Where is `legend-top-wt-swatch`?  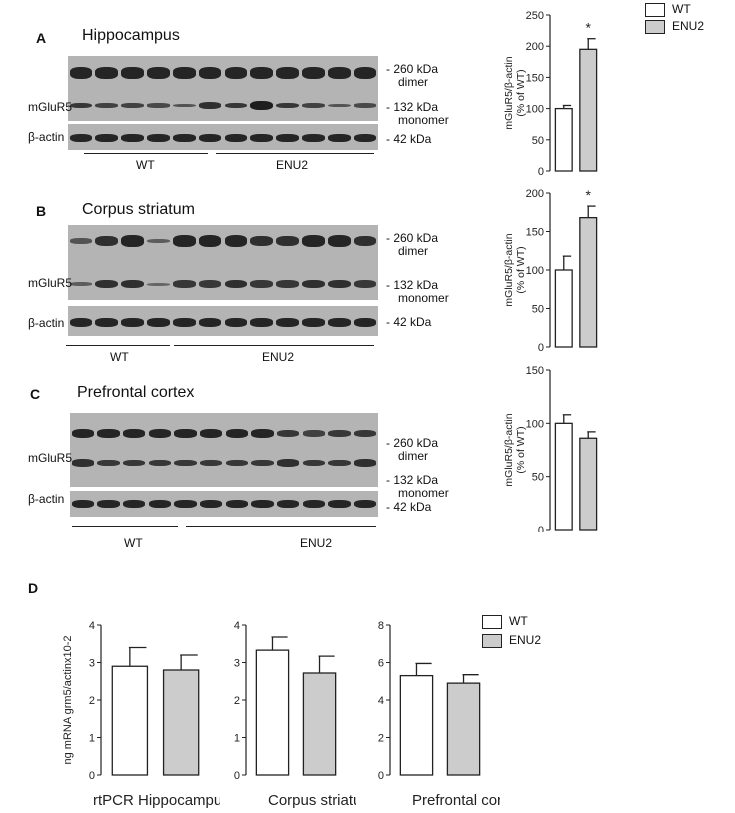 legend-top-wt-swatch is located at coordinates (655, 10).